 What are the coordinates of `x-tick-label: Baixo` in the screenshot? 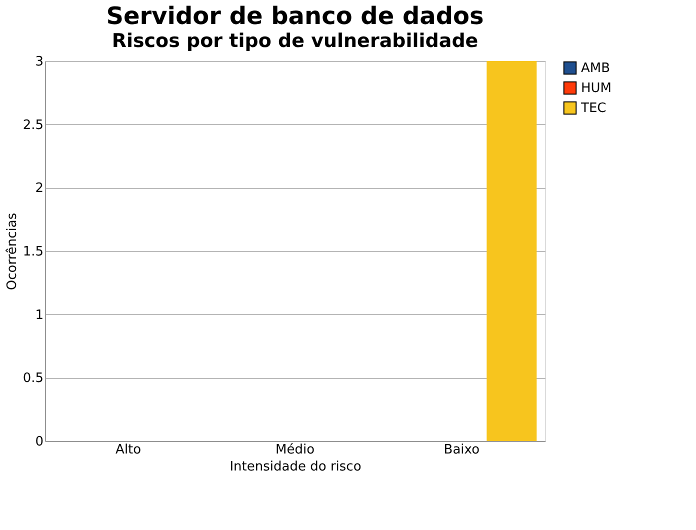 It's located at (462, 450).